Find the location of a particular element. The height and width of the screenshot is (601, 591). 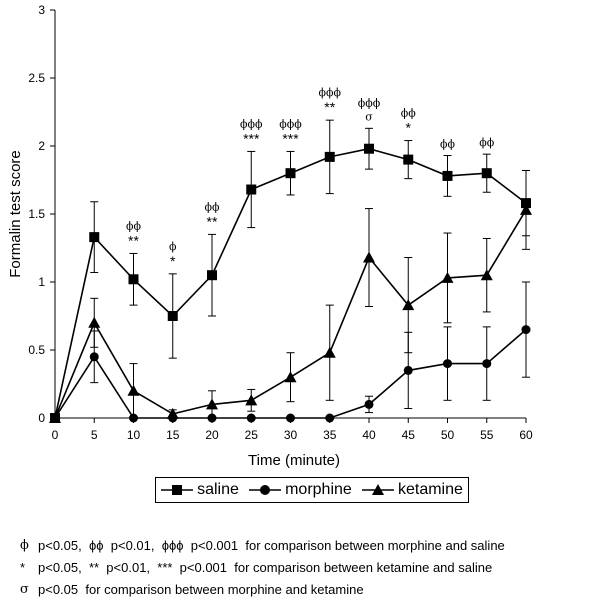

x-tick-label: 35 is located at coordinates (330, 435).